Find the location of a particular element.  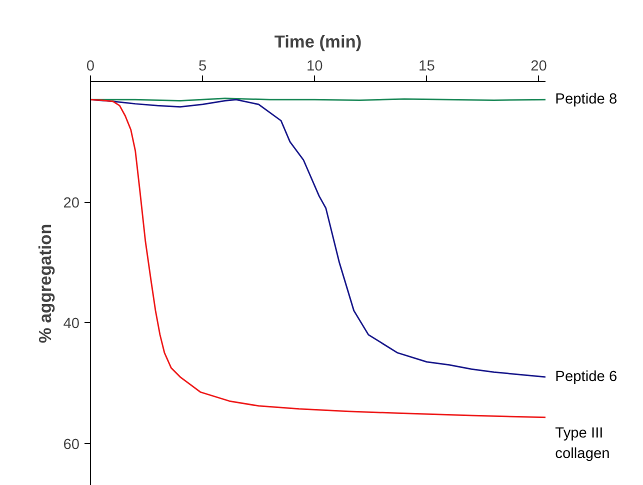

series-label: Peptide 6 is located at coordinates (586, 376).